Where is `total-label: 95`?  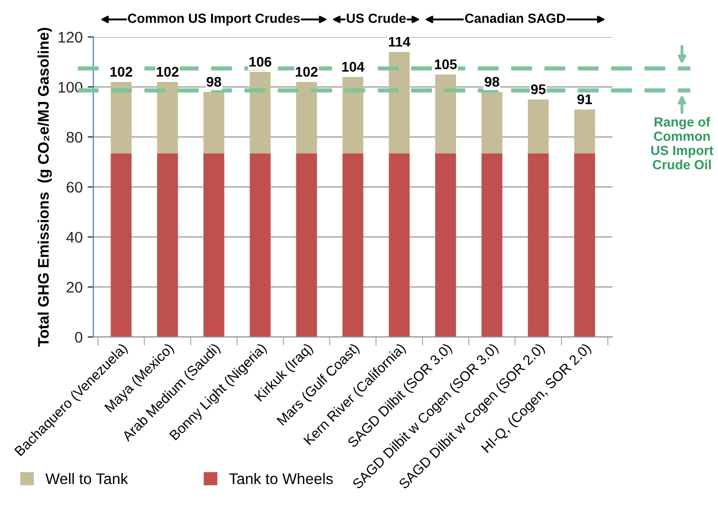 total-label: 95 is located at coordinates (538, 89).